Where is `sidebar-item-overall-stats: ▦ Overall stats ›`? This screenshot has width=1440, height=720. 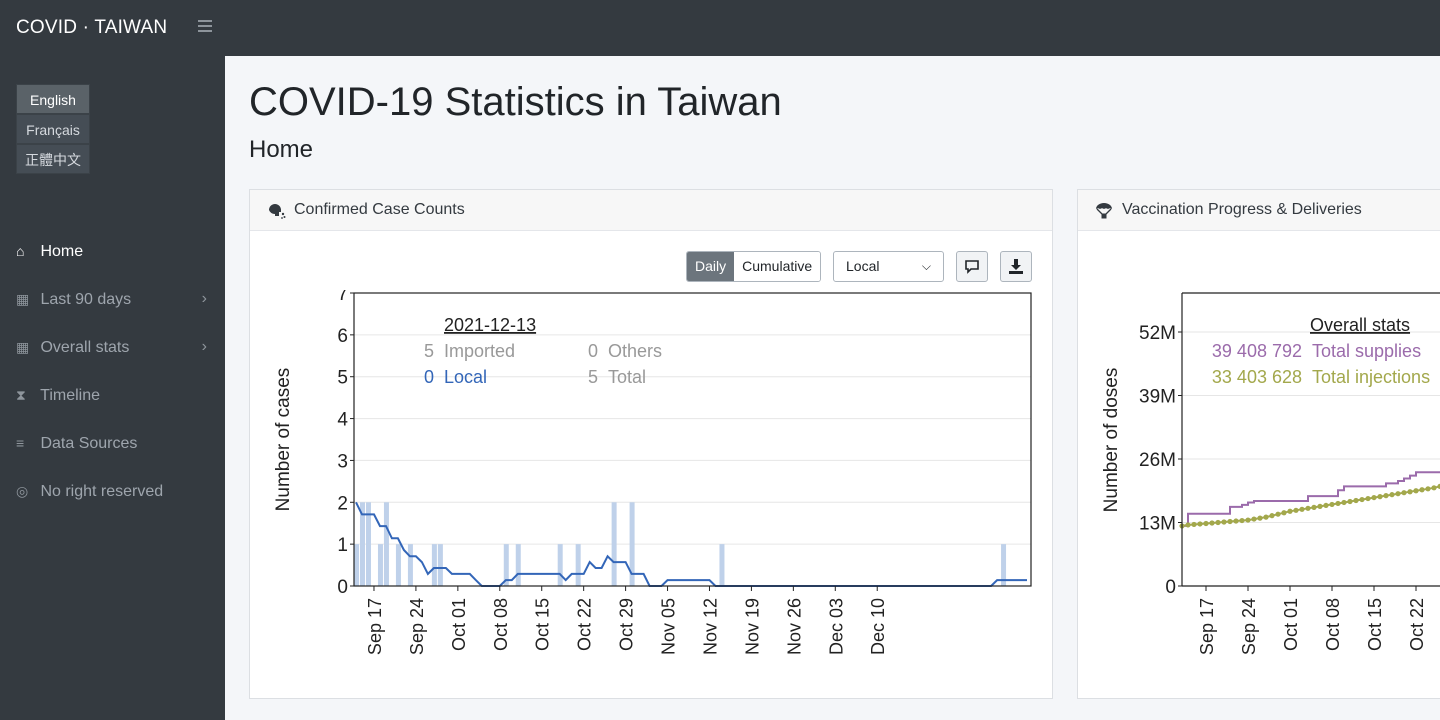
sidebar-item-overall-stats: ▦ Overall stats › is located at coordinates (112, 347).